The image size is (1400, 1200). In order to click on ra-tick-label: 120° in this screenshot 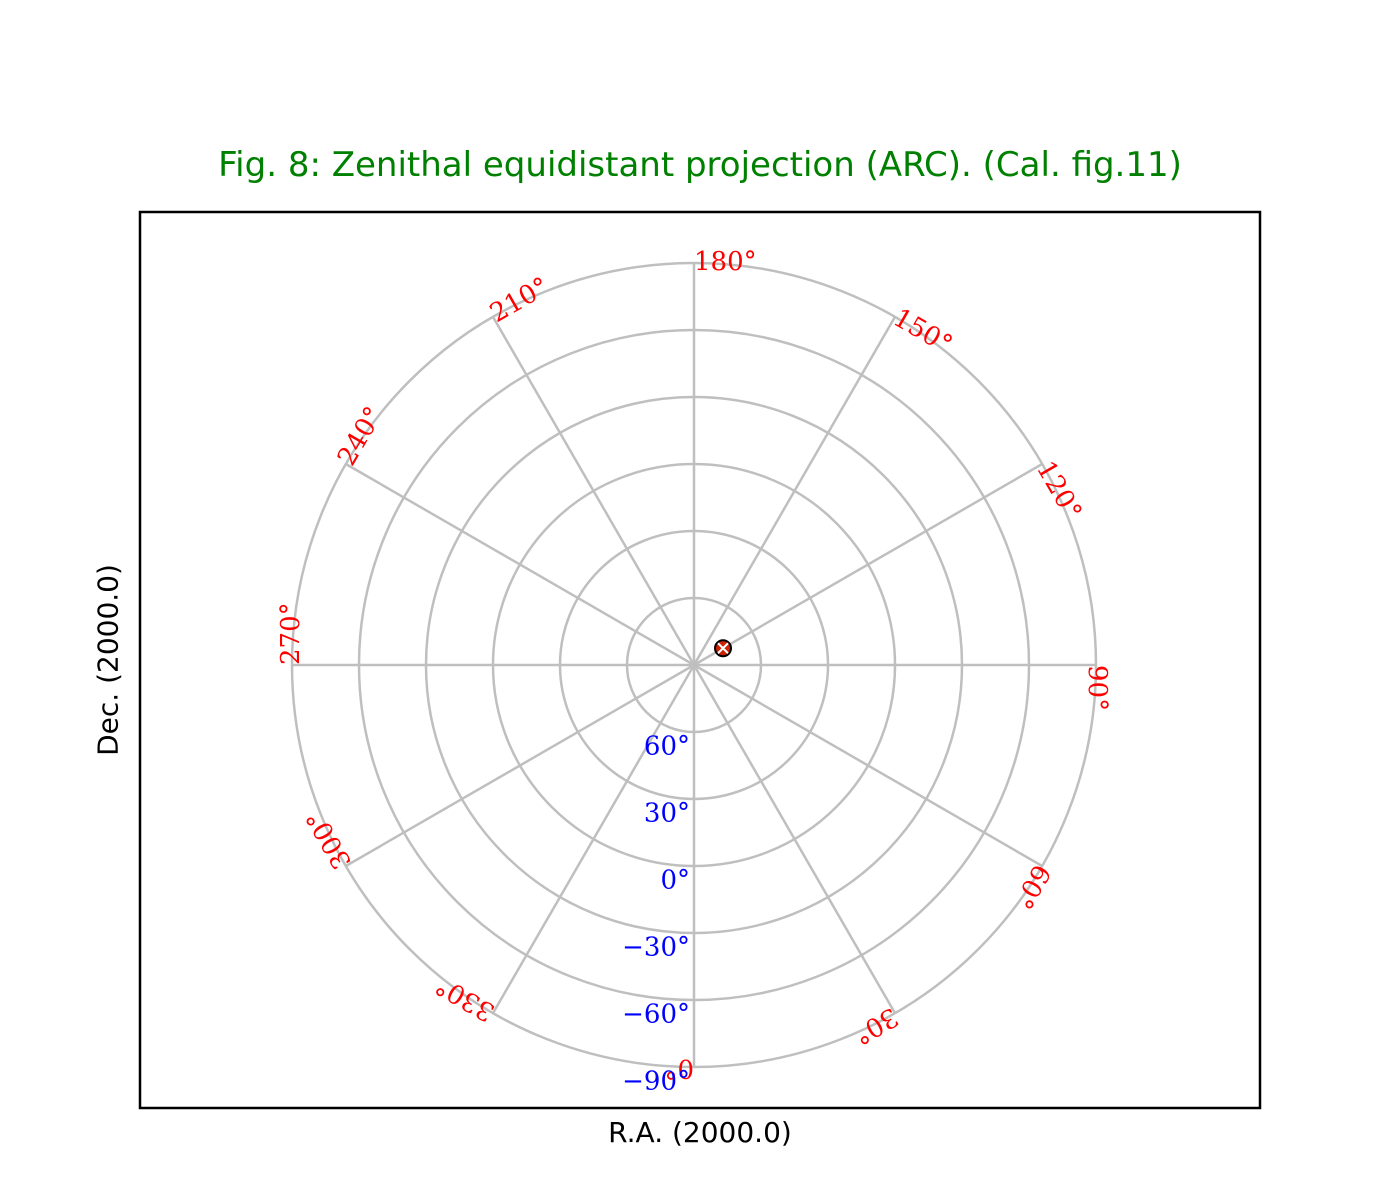, I will do `click(1058, 490)`.